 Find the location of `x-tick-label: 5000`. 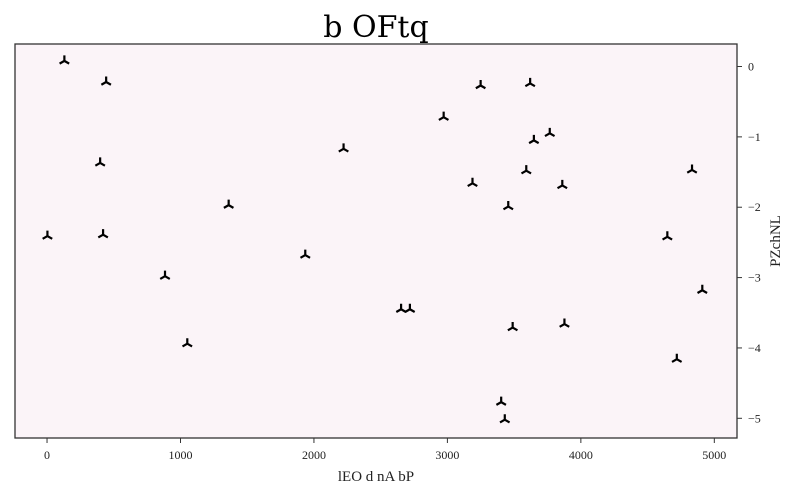

x-tick-label: 5000 is located at coordinates (714, 455).